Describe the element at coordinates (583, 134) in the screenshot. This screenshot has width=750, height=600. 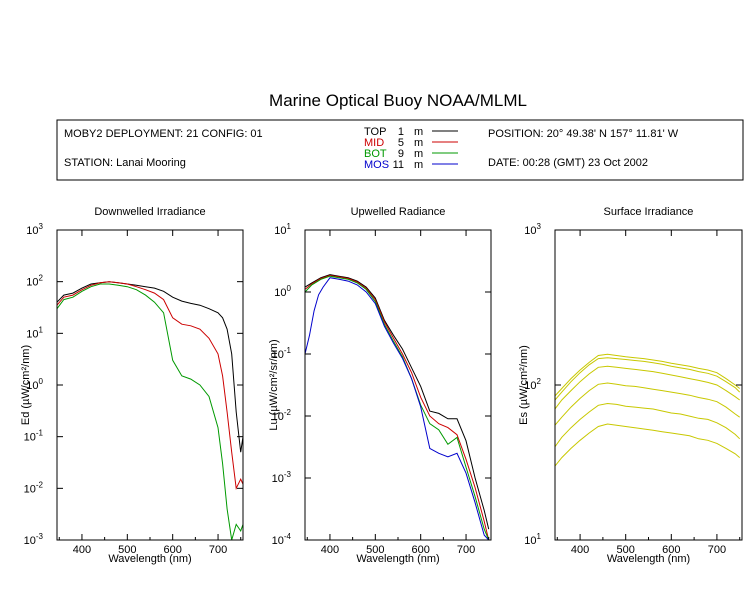
I see `position-label: POSITION: 20° 49.38' N 157° 11.81' W` at that location.